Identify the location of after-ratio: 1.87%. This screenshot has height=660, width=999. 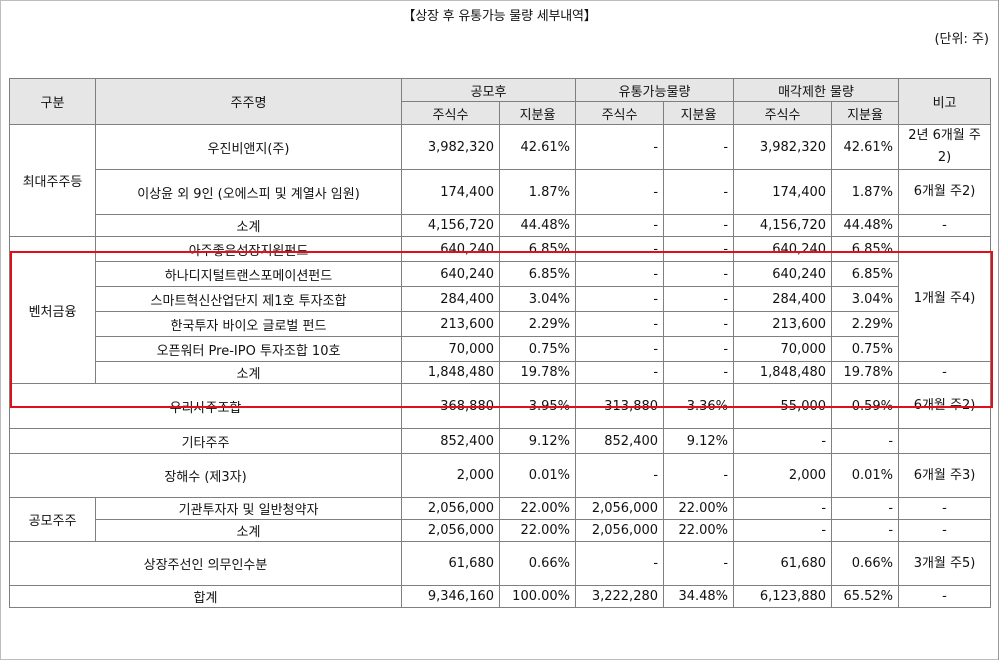
(537, 192).